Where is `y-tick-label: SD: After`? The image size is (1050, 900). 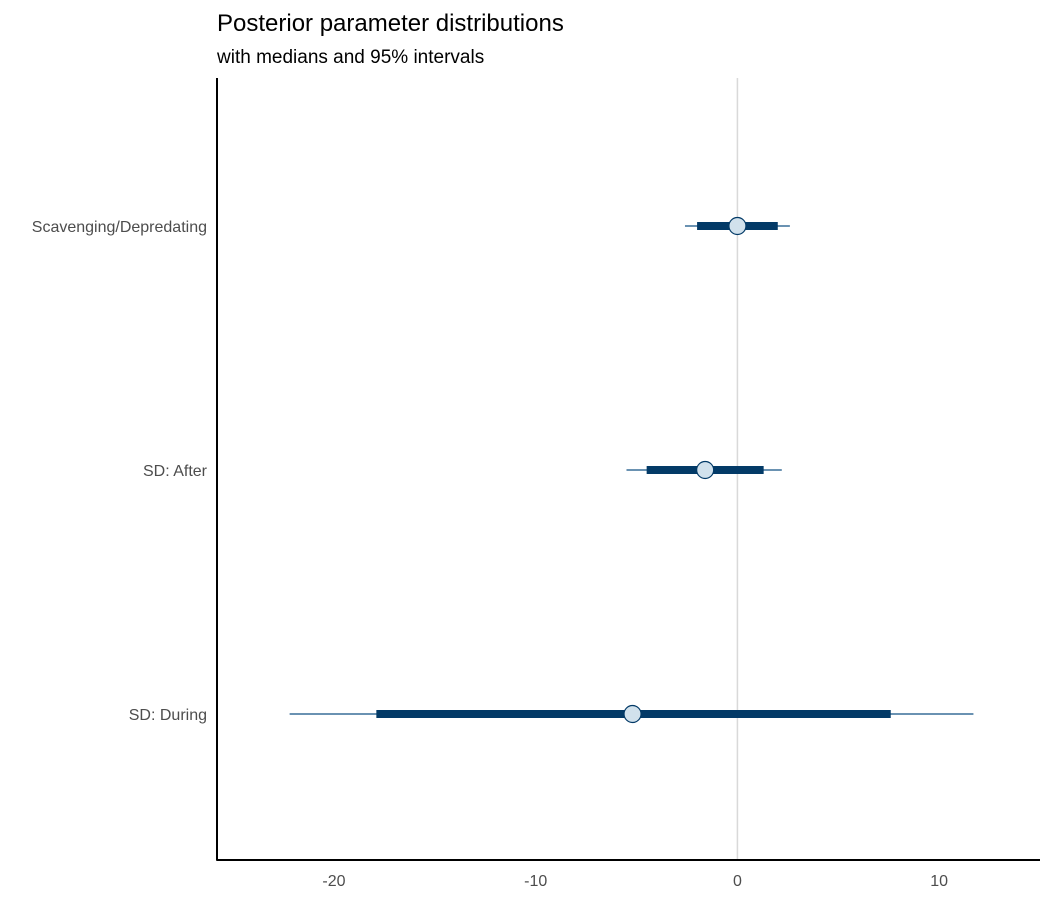
y-tick-label: SD: After is located at coordinates (175, 471).